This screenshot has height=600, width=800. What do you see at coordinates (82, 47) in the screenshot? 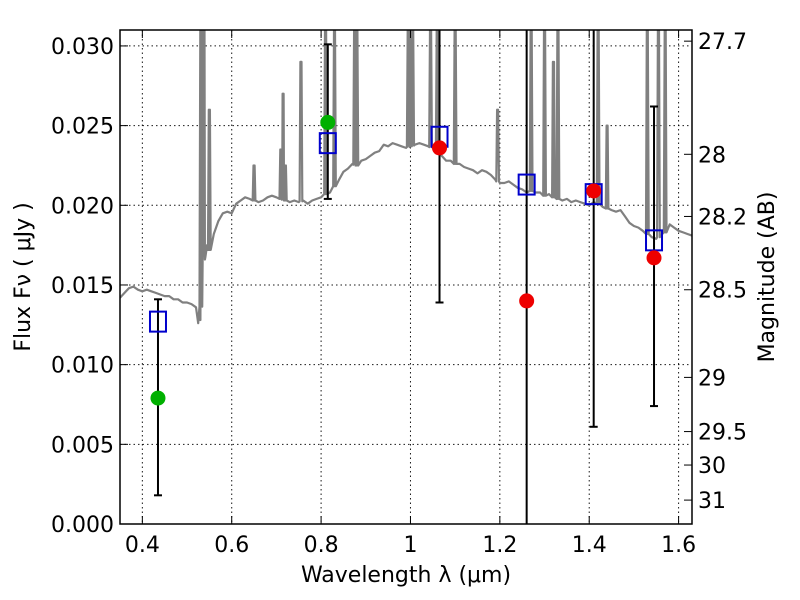
I see `y-tick-label: 0.030` at bounding box center [82, 47].